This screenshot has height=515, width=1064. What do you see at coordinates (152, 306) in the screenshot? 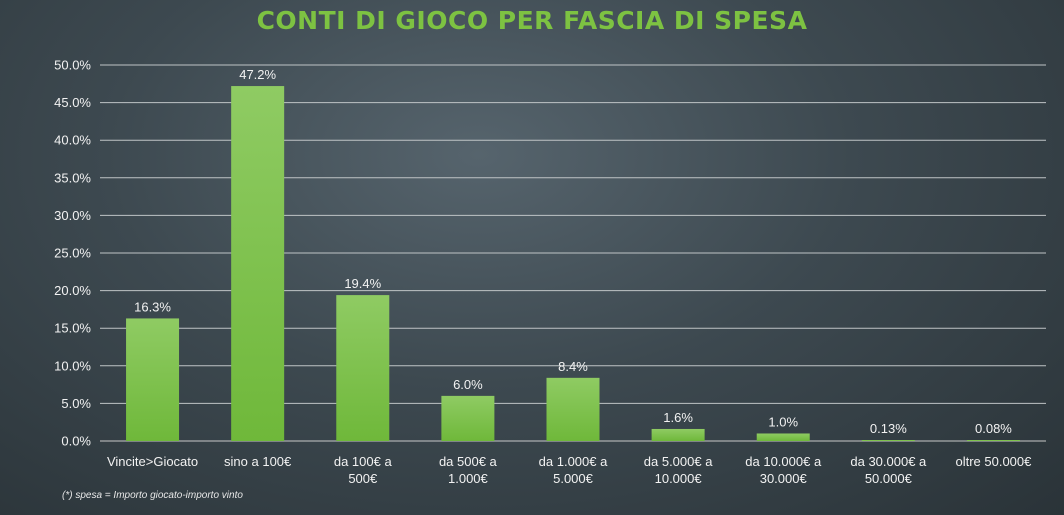
I see `data-label: 16.3%` at bounding box center [152, 306].